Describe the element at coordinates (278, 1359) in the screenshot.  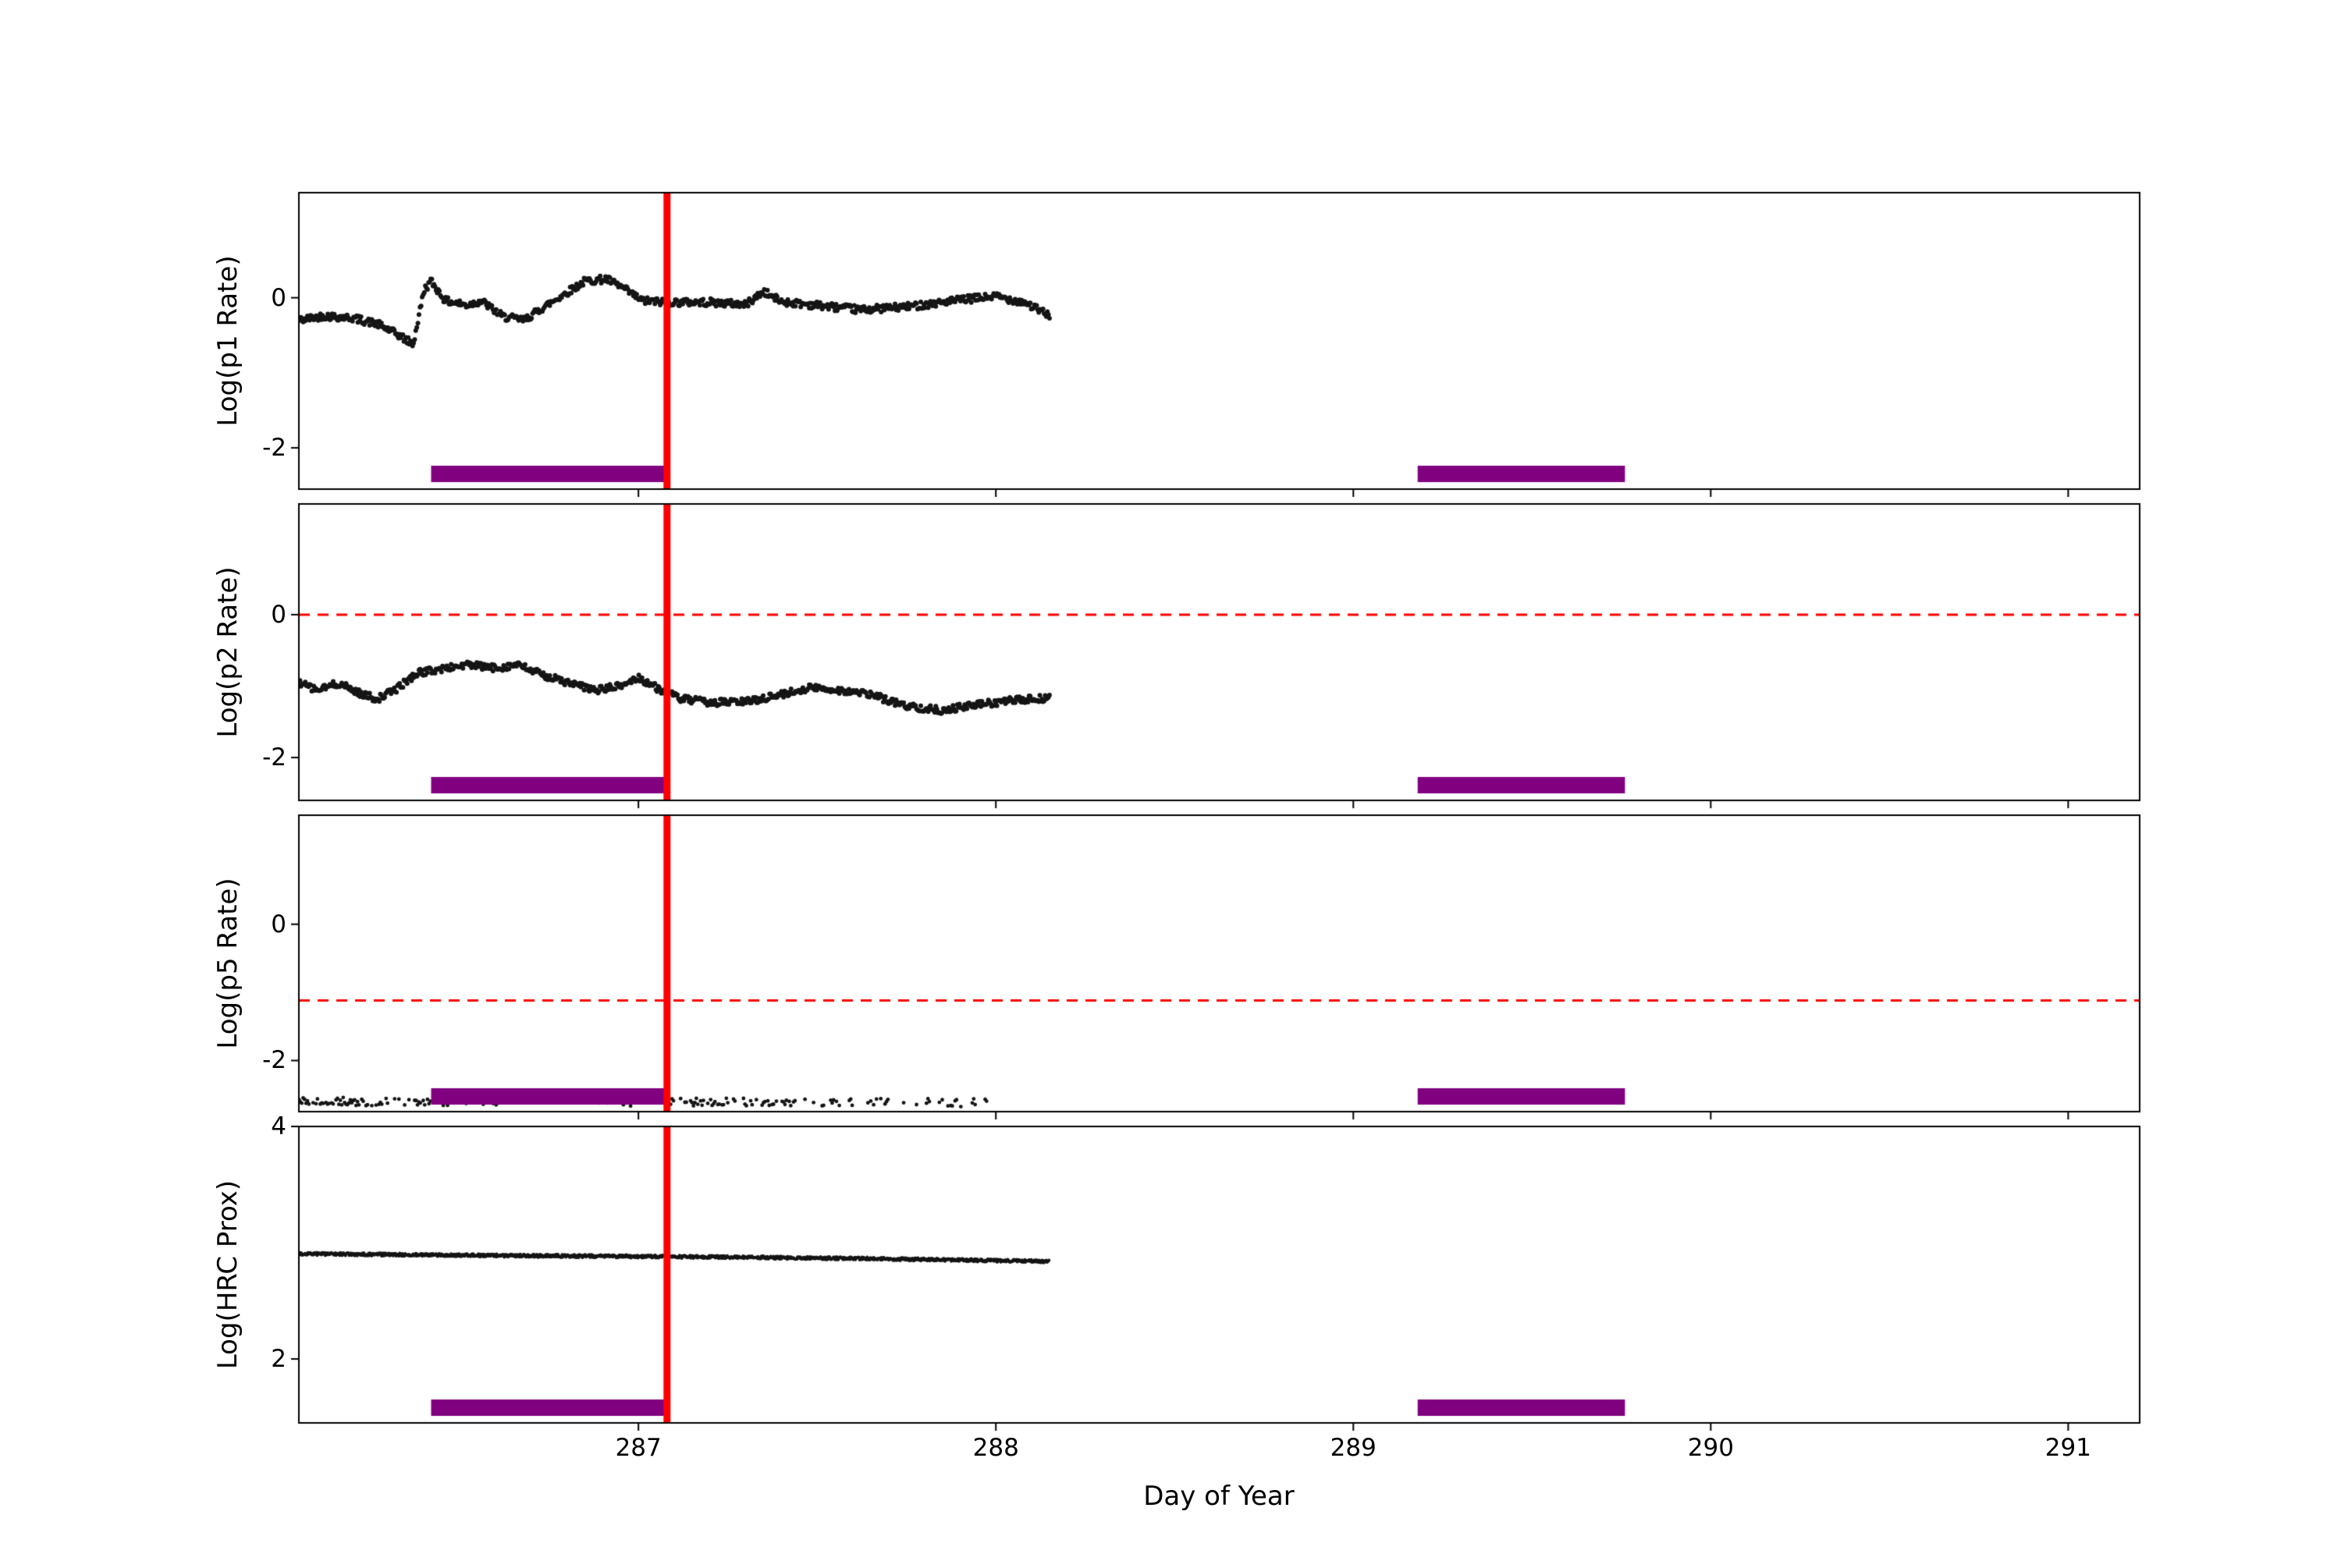
I see `y-tick-label-panel4: 2` at that location.